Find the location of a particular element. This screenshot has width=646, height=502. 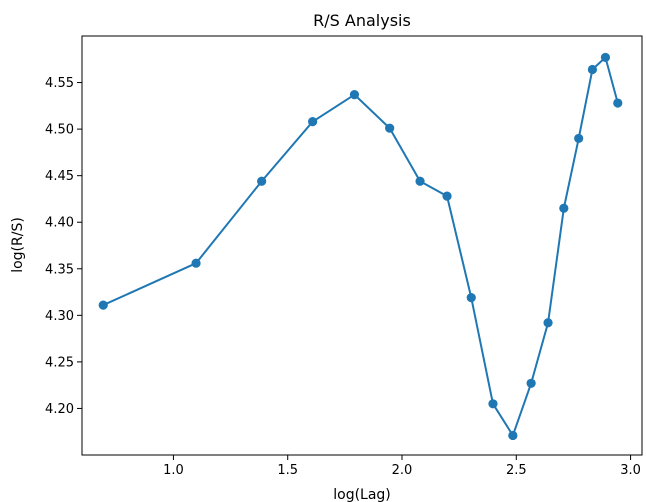

x-tick-label: 3.0 is located at coordinates (630, 470).